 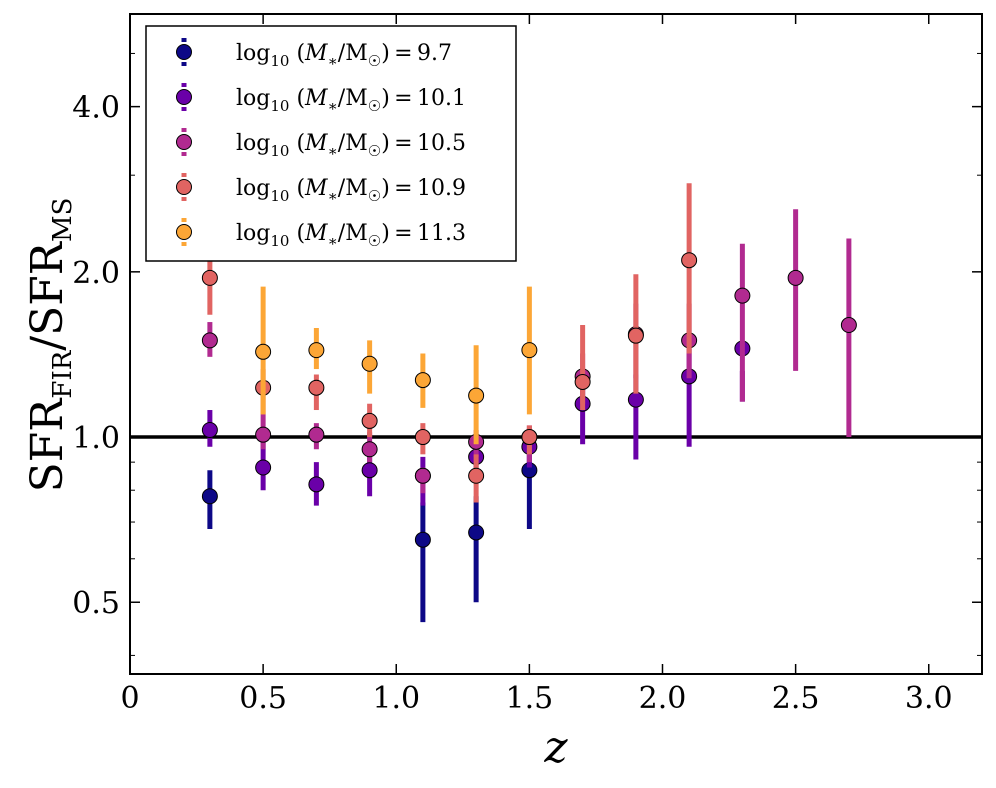 I want to click on y-axis-title: SFRFIR/SFRMS, so click(x=50, y=345).